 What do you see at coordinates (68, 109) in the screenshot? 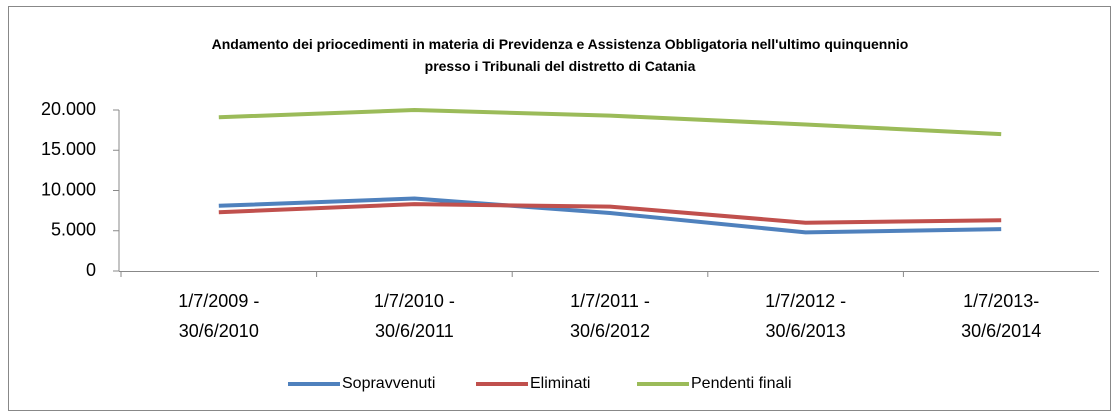
I see `y-tick-label: 20.000` at bounding box center [68, 109].